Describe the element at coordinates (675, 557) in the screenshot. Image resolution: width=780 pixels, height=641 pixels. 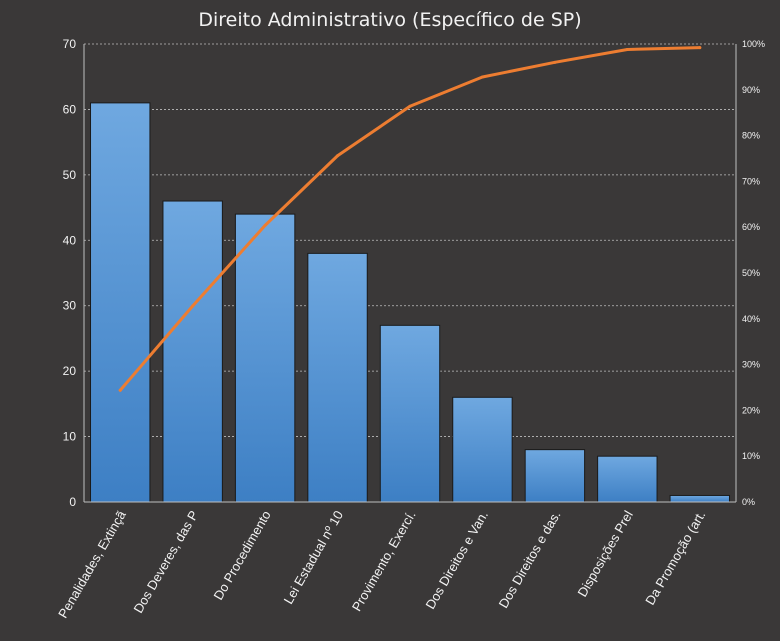
I see `x-tick-label: Da Promoção (art.` at that location.